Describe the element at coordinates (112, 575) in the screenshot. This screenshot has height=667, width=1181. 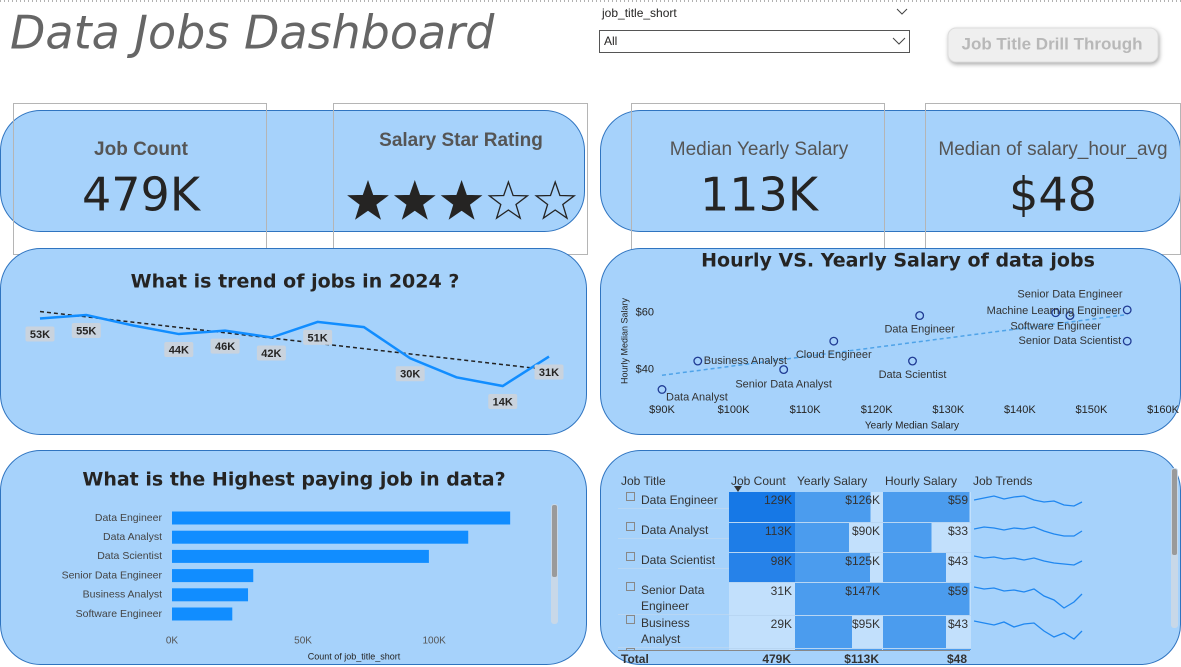
I see `y-tick-label: Senior Data Engineer` at that location.